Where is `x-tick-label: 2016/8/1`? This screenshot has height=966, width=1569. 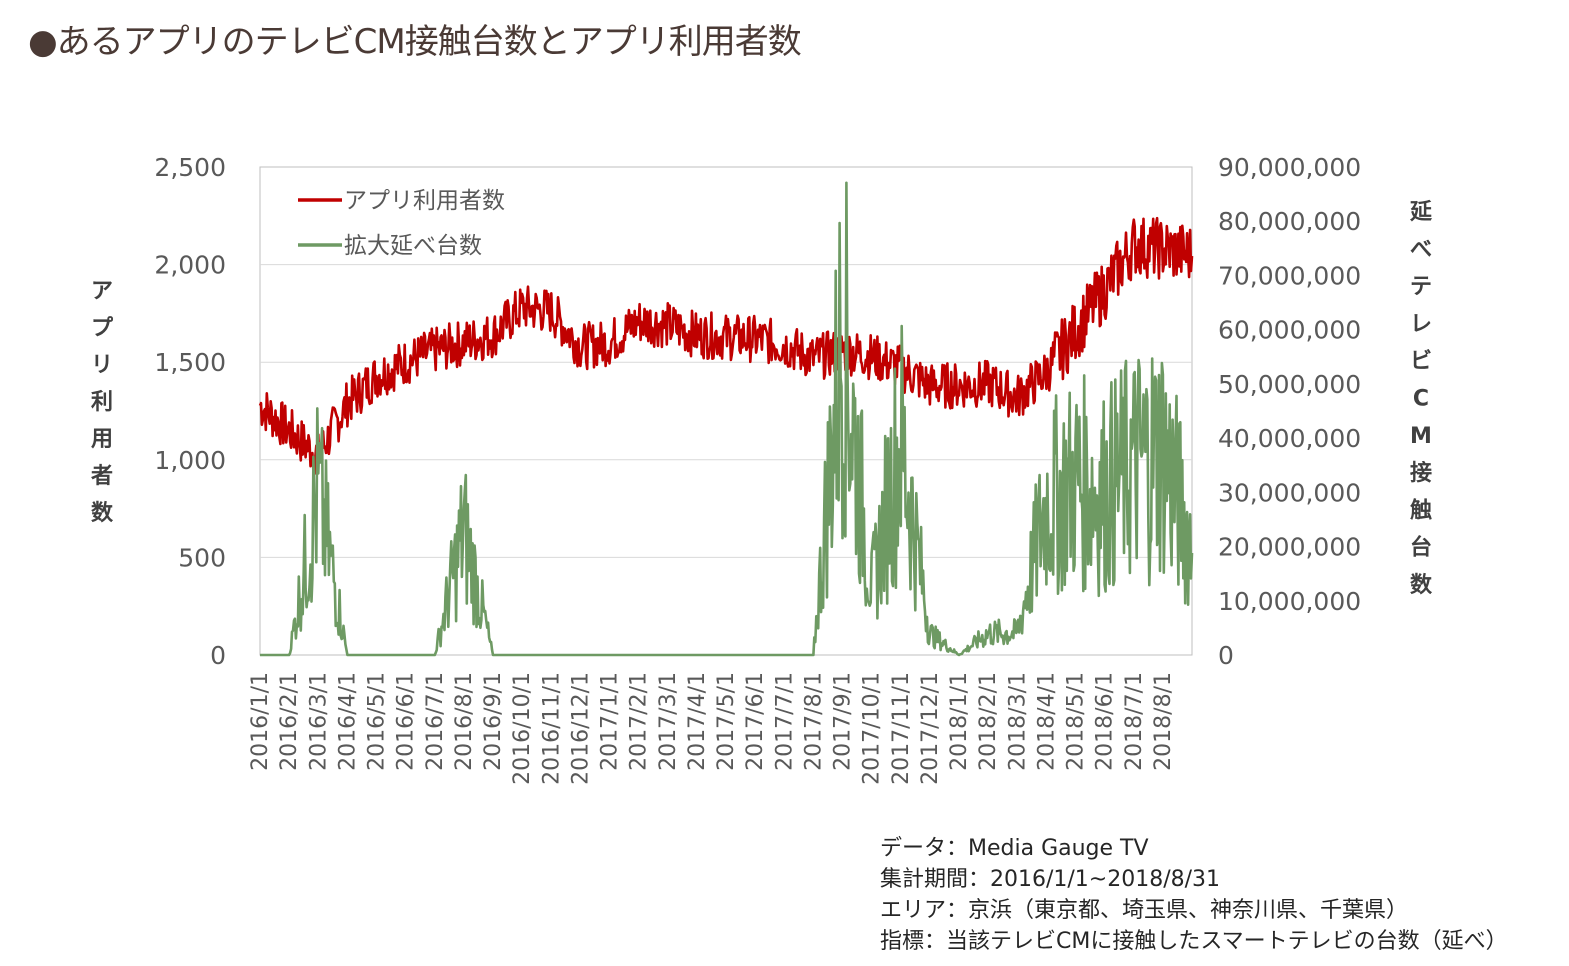 x-tick-label: 2016/8/1 is located at coordinates (464, 721).